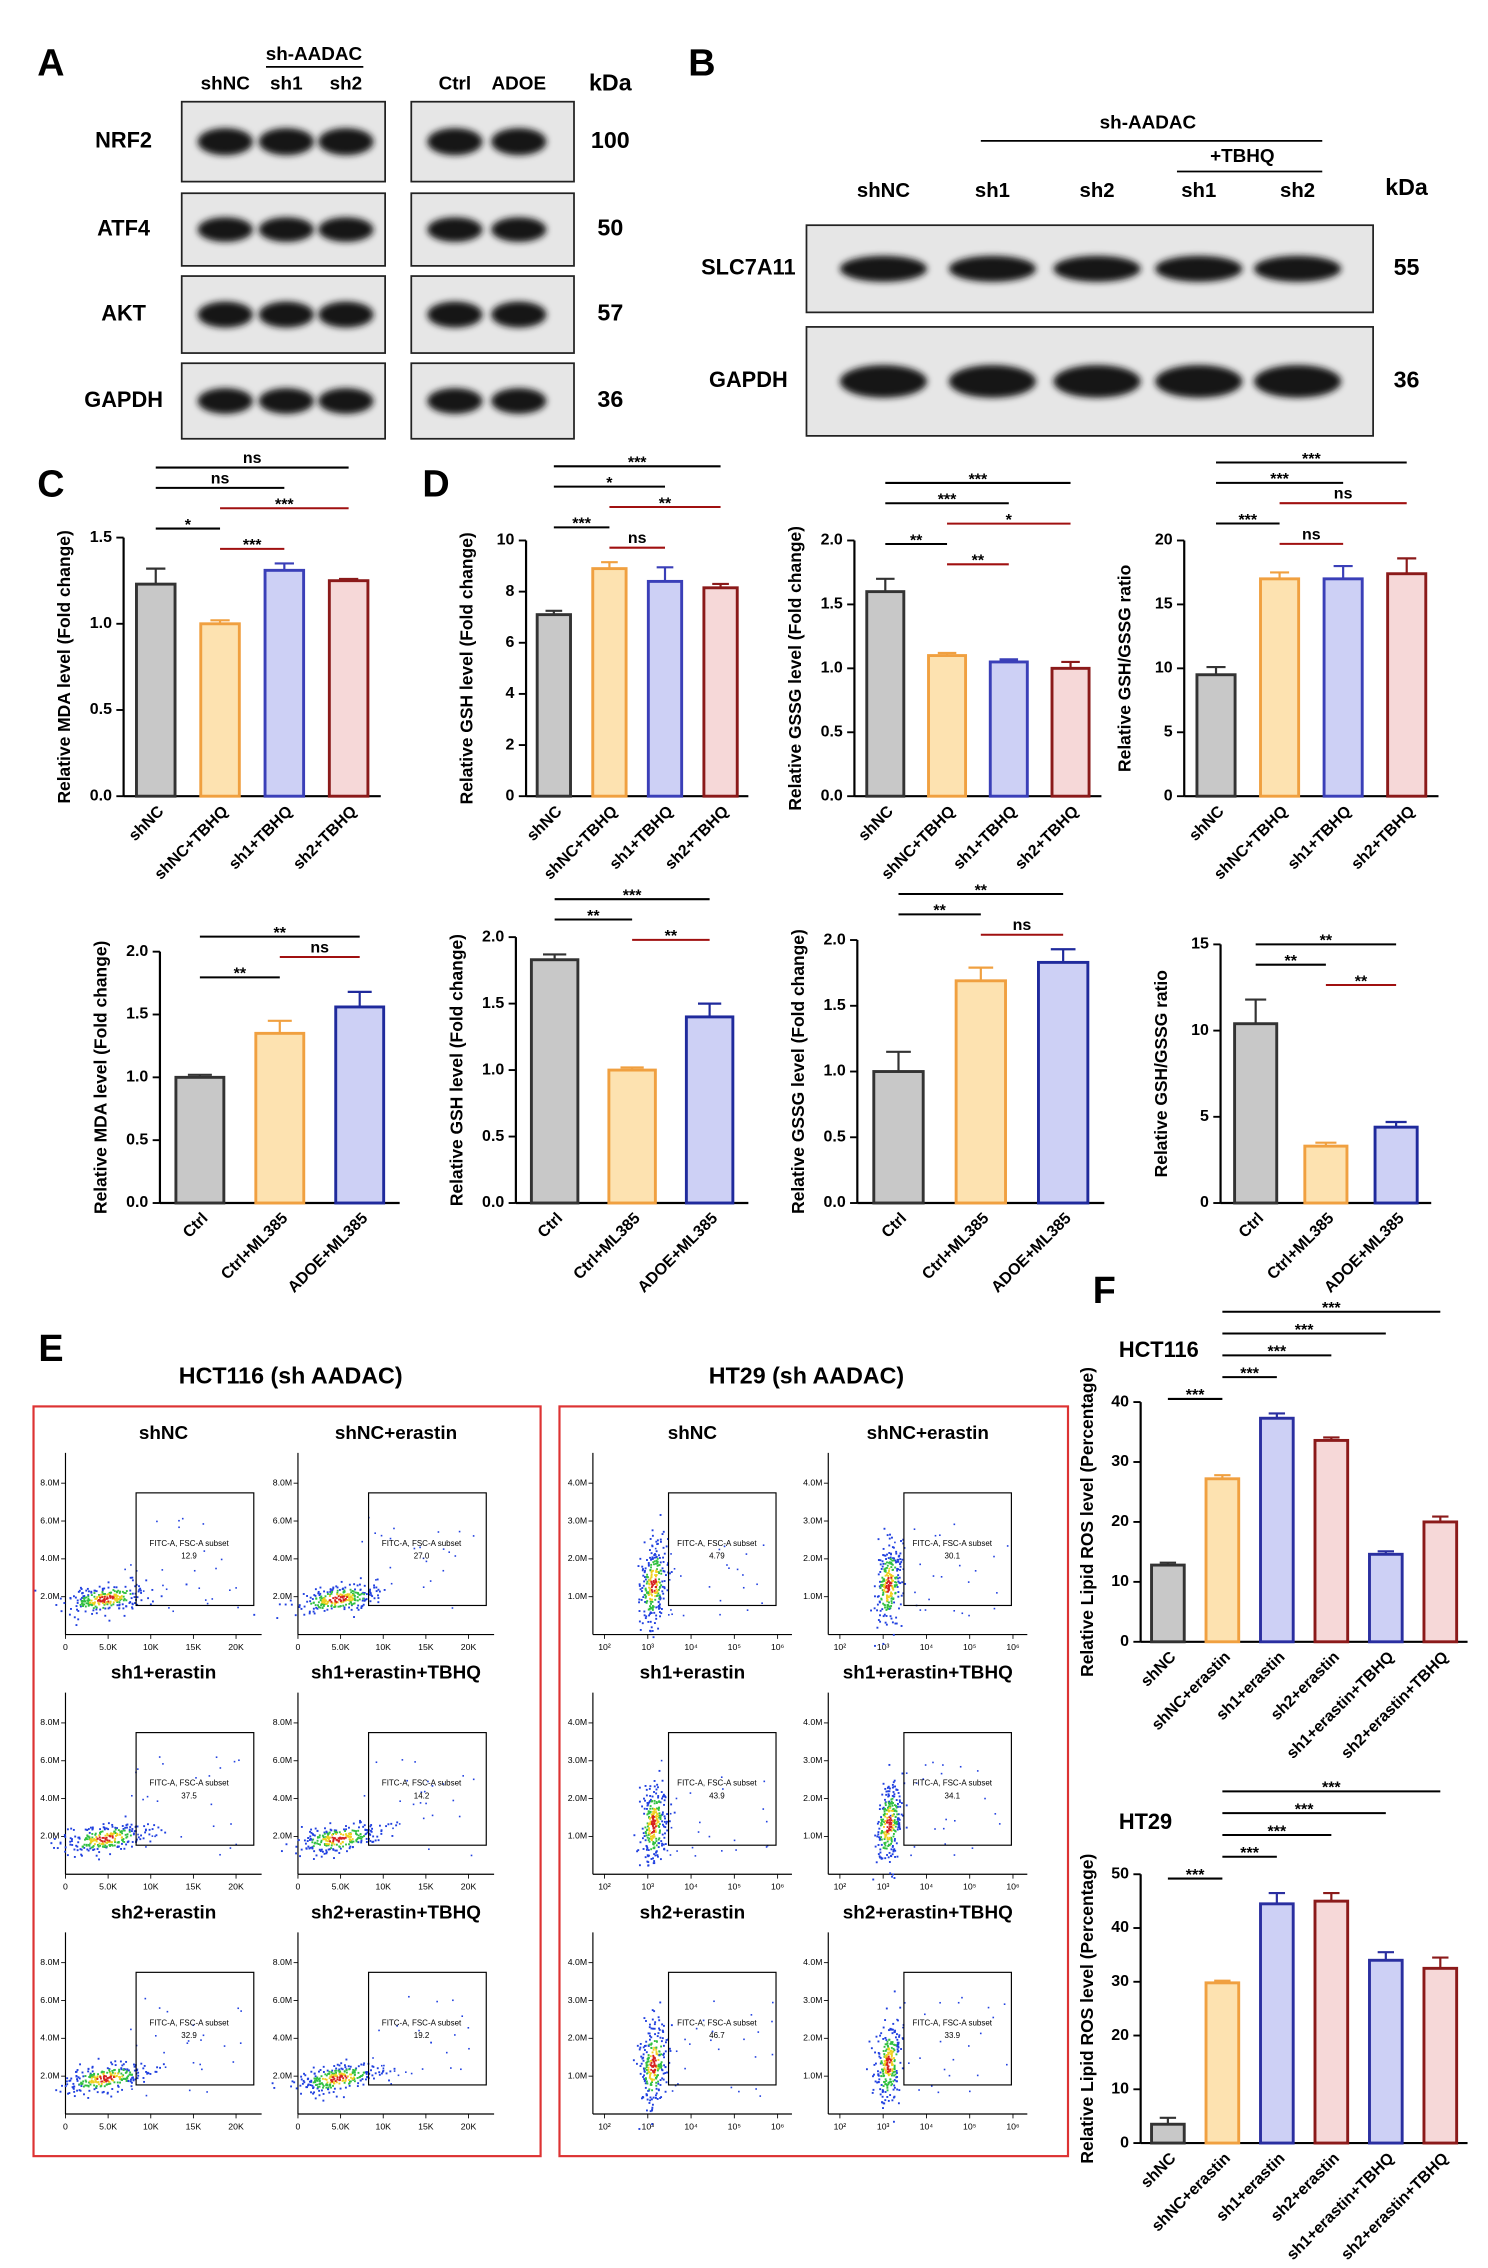 The image size is (1488, 2268). I want to click on bar, so click(1326, 1174).